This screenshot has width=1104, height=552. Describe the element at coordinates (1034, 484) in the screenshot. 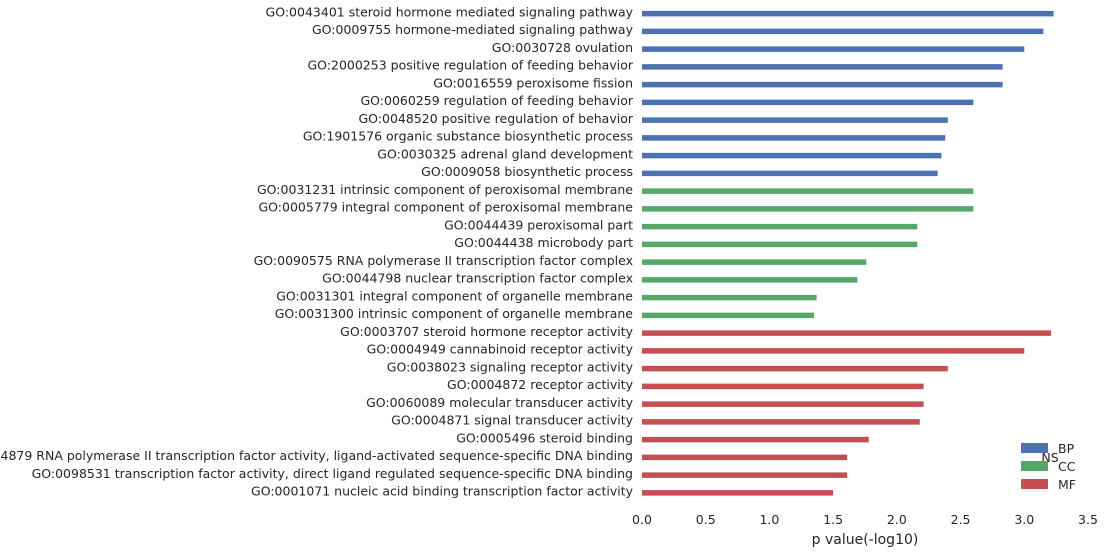

I see `legend-swatch-mf` at that location.